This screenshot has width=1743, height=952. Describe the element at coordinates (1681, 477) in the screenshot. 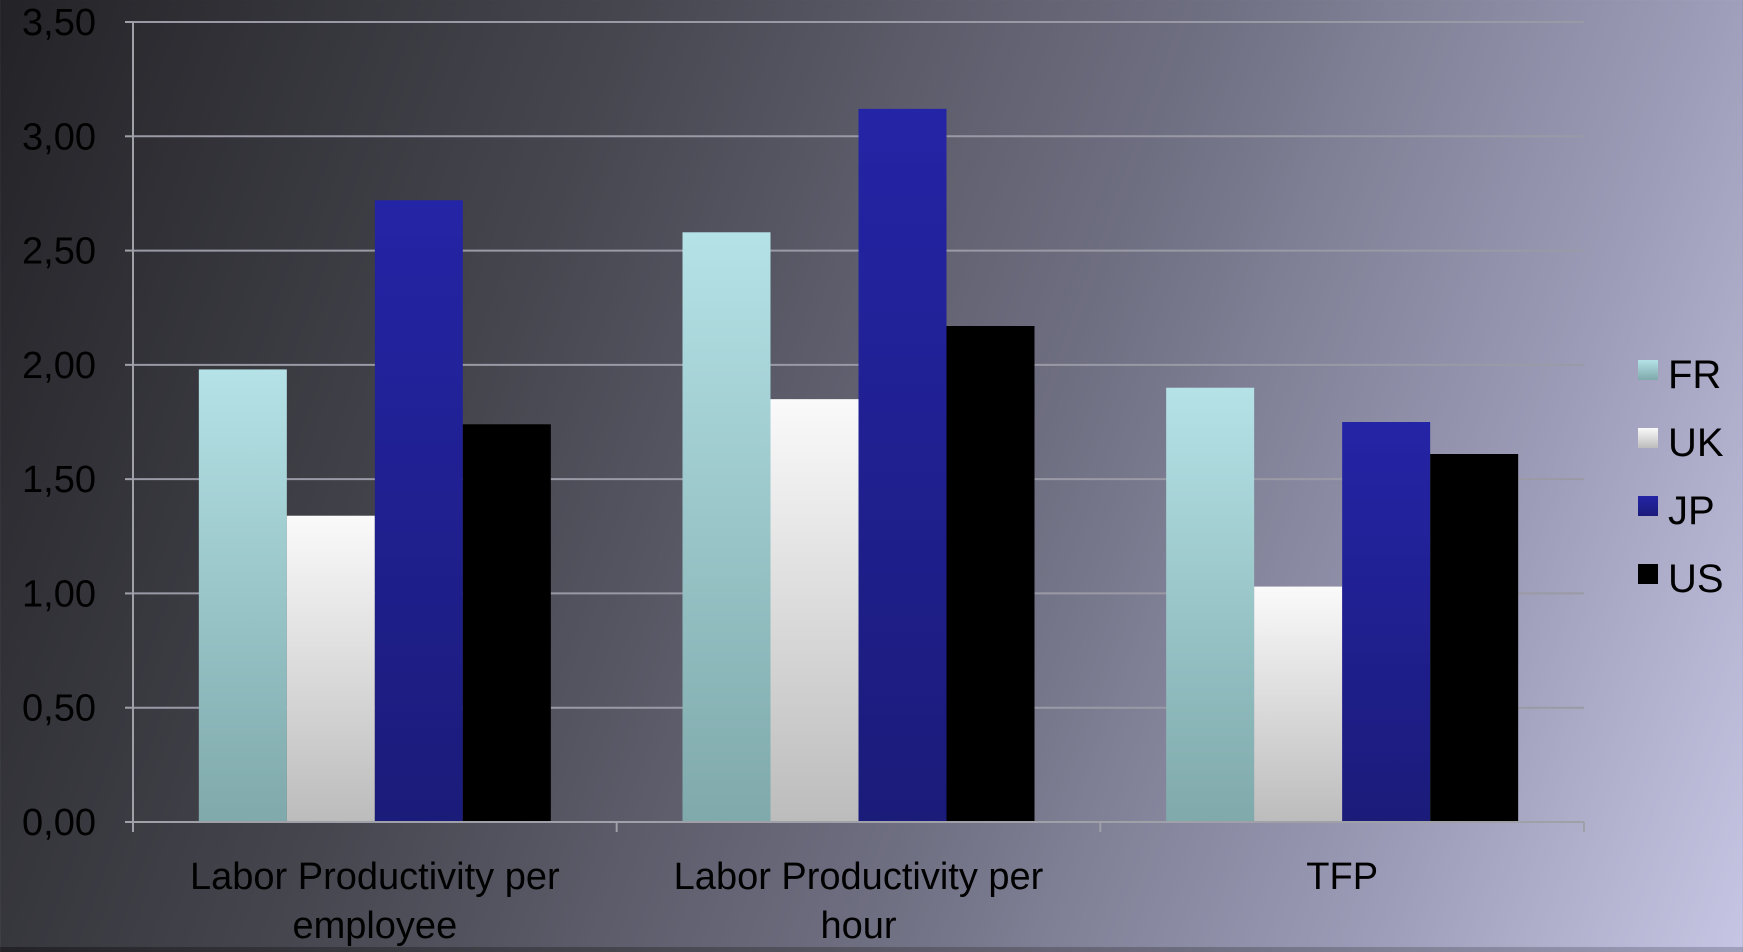

I see `legend: FR UK JP US` at that location.